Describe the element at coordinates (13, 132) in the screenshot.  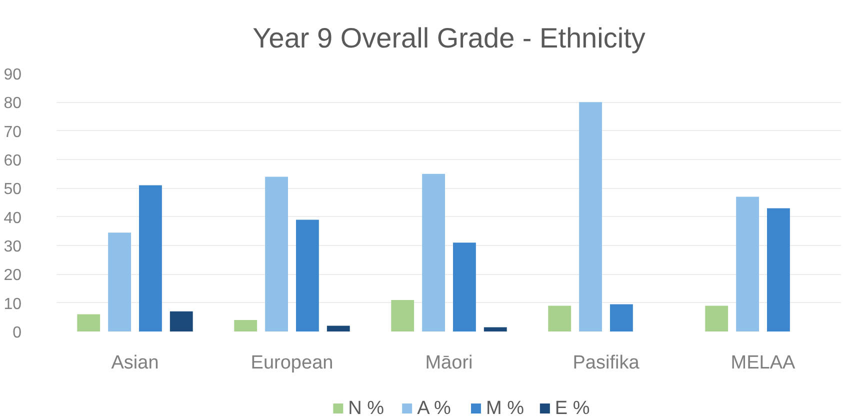
I see `y-tick-label: 70` at that location.